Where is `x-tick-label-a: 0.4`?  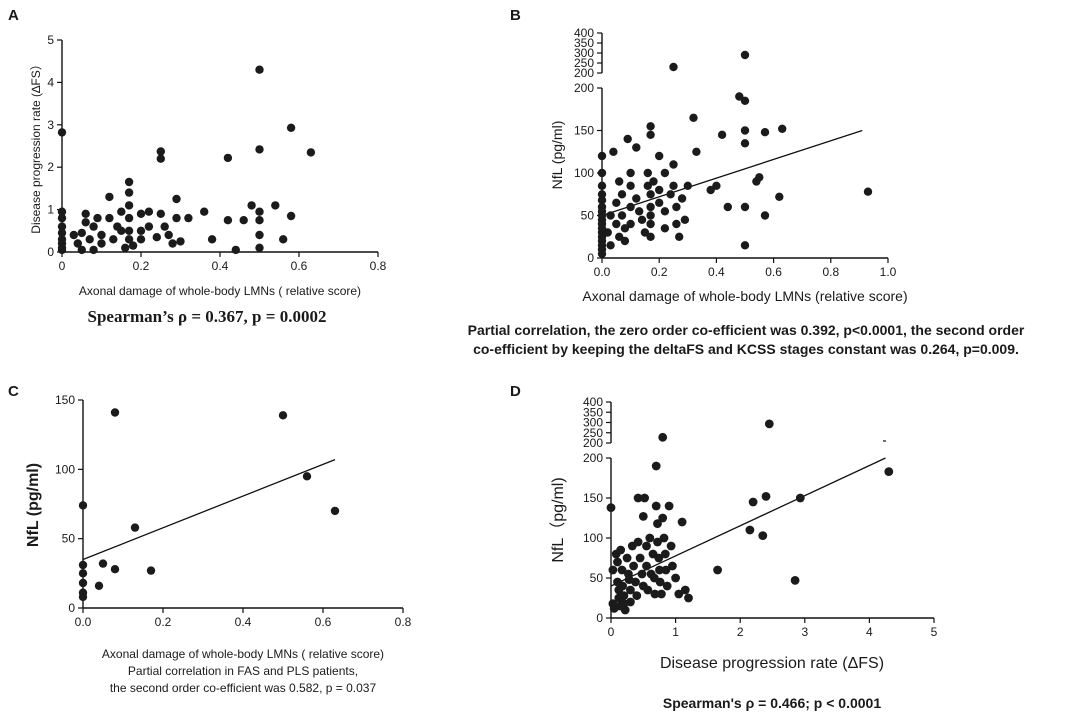
x-tick-label-a: 0.4 is located at coordinates (220, 266).